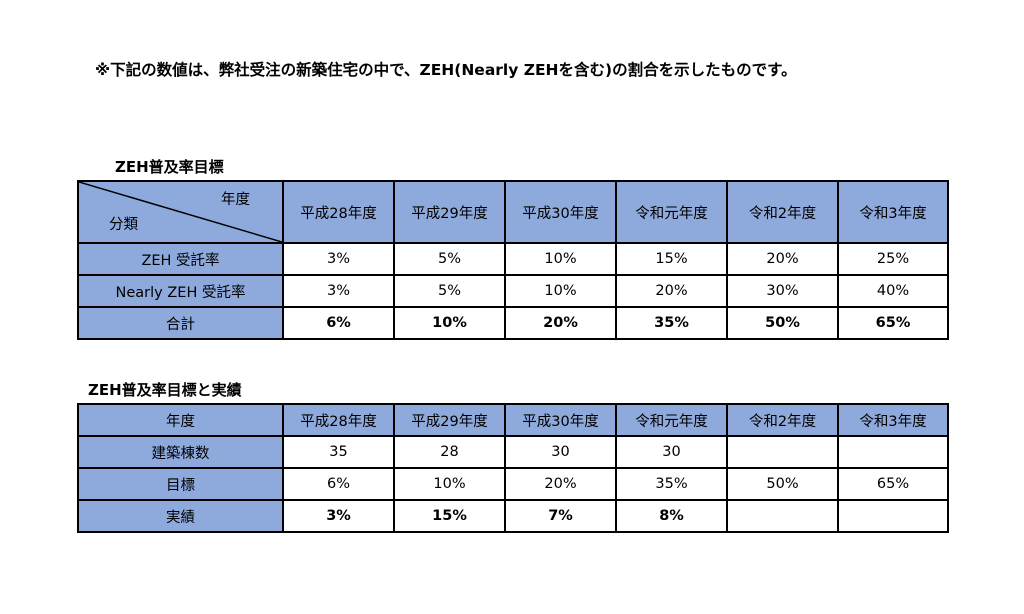 This screenshot has height=614, width=1024. I want to click on actual-cell: 8%, so click(671, 516).